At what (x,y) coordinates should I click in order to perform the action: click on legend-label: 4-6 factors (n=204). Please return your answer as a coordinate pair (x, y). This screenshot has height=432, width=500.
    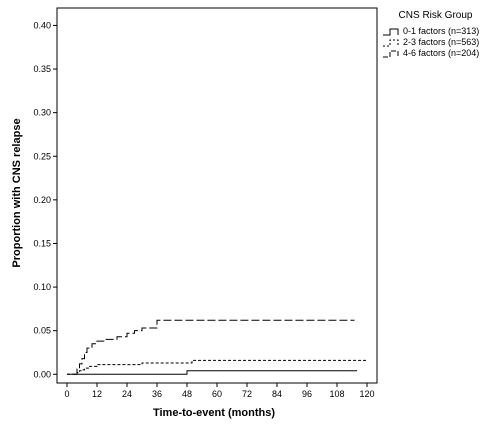
    Looking at the image, I should click on (441, 52).